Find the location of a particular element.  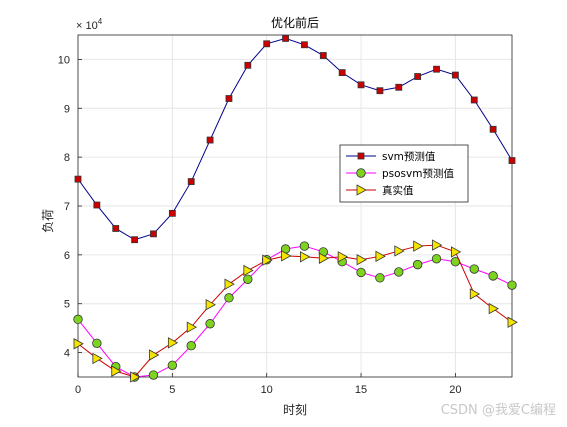

y-axis-label: 负荷 is located at coordinates (48, 221).